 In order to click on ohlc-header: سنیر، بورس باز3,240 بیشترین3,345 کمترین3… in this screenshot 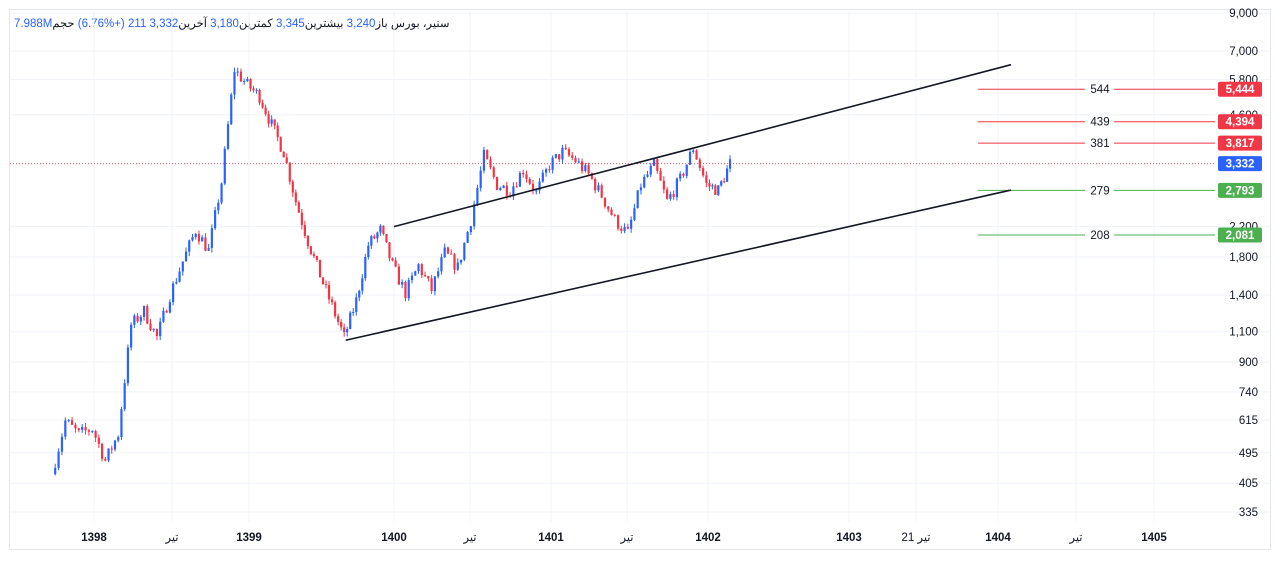, I will do `click(234, 23)`.